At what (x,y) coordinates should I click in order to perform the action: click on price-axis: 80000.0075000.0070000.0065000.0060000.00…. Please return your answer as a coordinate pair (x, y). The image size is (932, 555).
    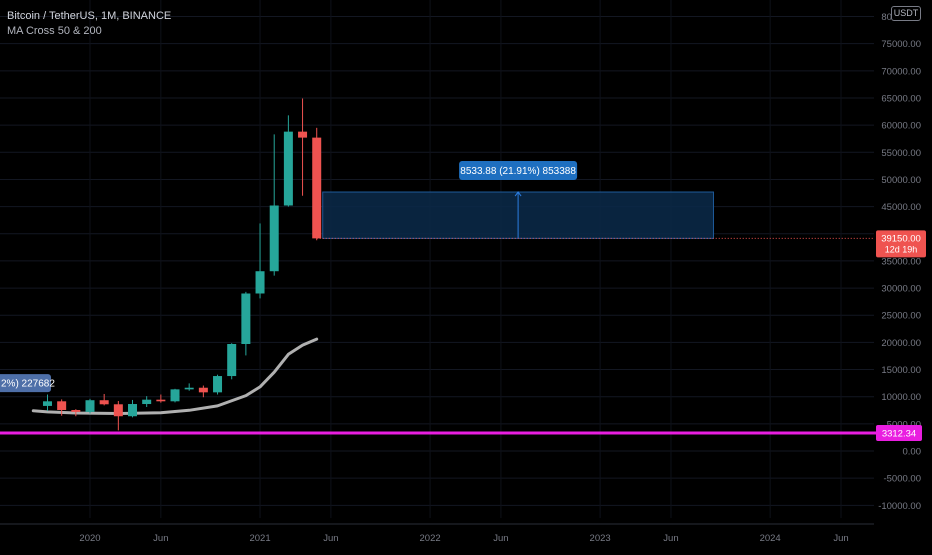
    Looking at the image, I should click on (899, 262).